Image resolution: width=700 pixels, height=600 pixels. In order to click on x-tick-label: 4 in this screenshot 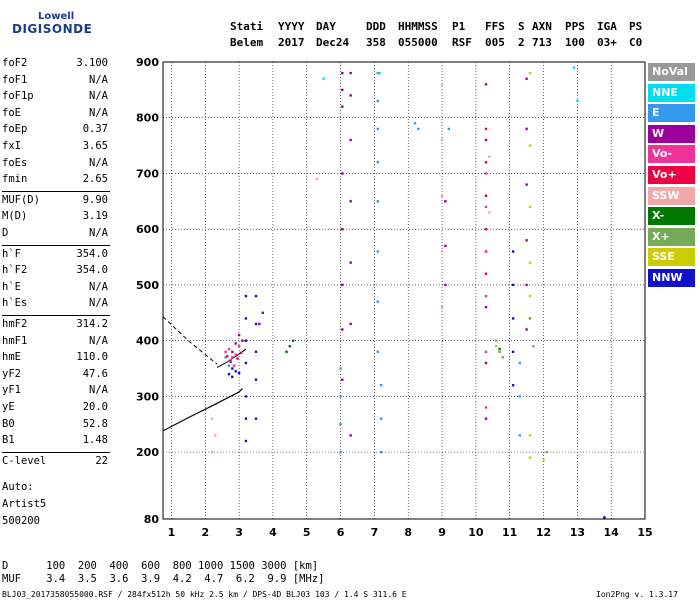, I will do `click(273, 532)`.